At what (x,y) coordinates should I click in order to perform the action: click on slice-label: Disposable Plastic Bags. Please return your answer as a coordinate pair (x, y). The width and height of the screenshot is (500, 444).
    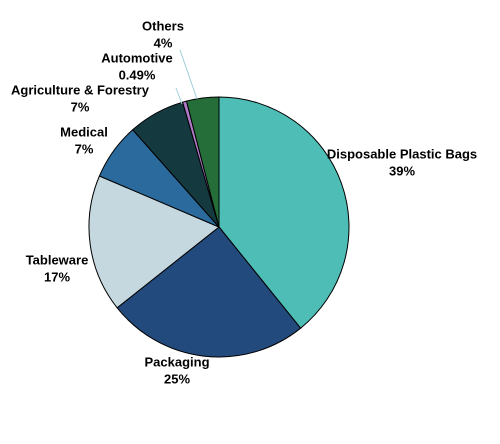
    Looking at the image, I should click on (402, 153).